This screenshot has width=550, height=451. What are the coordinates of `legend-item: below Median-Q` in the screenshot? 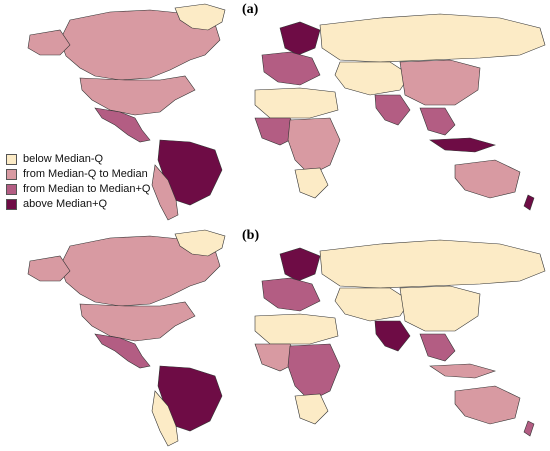 It's located at (96, 159).